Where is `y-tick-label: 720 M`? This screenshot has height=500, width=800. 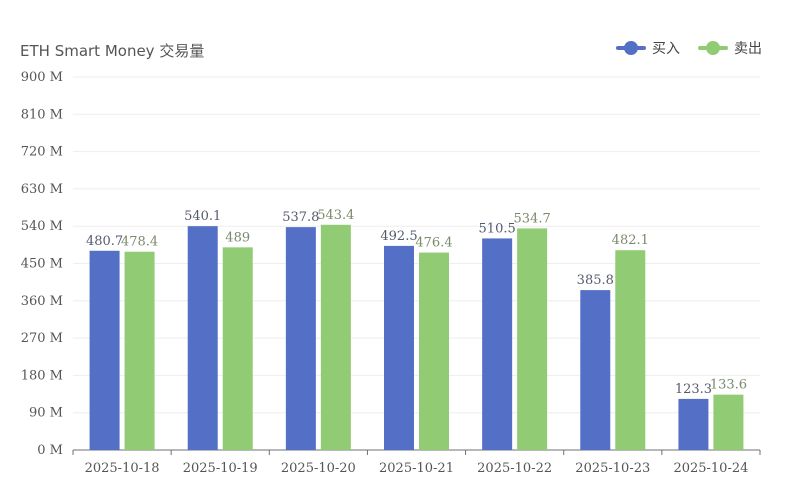 y-tick-label: 720 M is located at coordinates (42, 152).